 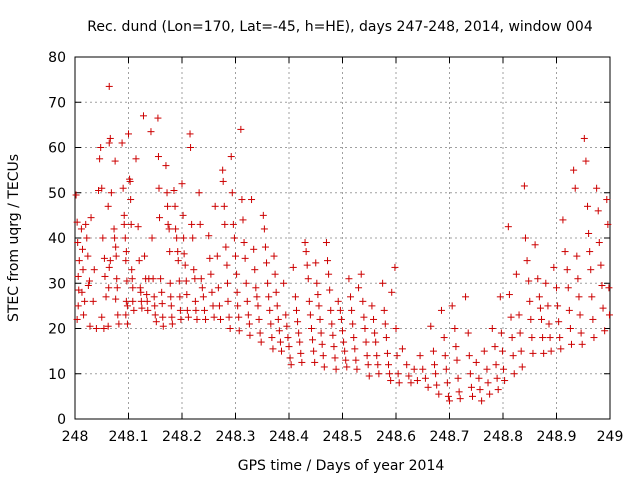 I want to click on x-tick-label: 248.9, so click(x=556, y=437).